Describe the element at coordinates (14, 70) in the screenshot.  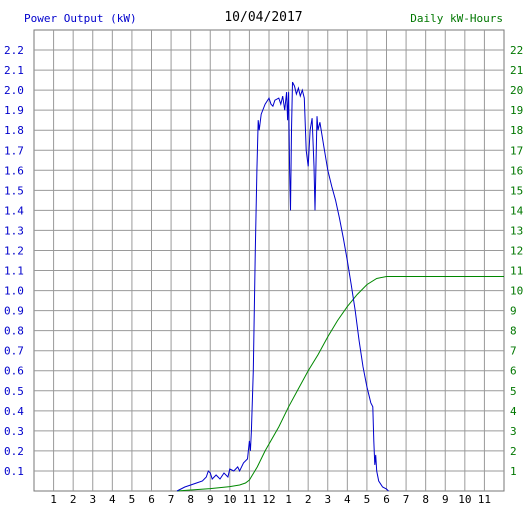
I see `left-tick-label: 2.1` at that location.